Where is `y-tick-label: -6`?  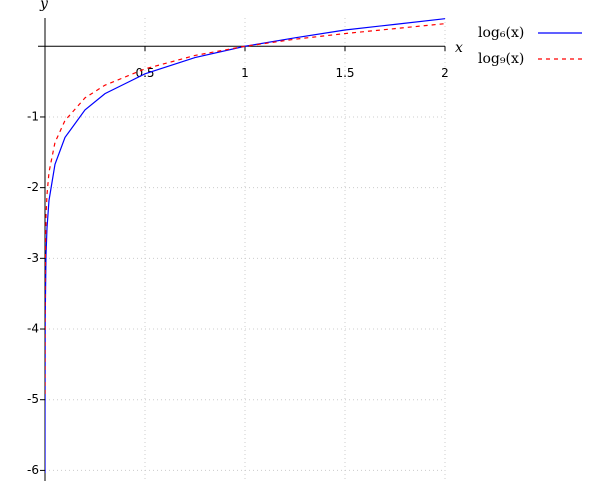 y-tick-label: -6 is located at coordinates (33, 470).